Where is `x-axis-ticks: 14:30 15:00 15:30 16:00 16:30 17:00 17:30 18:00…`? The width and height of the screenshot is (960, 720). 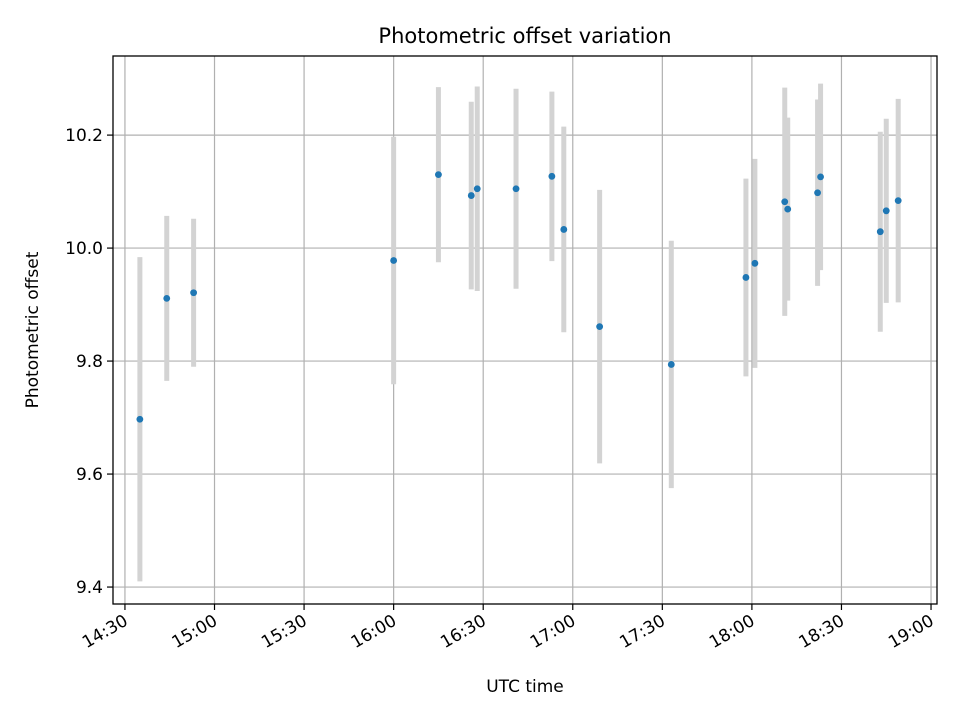 x-axis-ticks: 14:30 15:00 15:30 16:00 16:30 17:00 17:30 18:00… is located at coordinates (508, 628).